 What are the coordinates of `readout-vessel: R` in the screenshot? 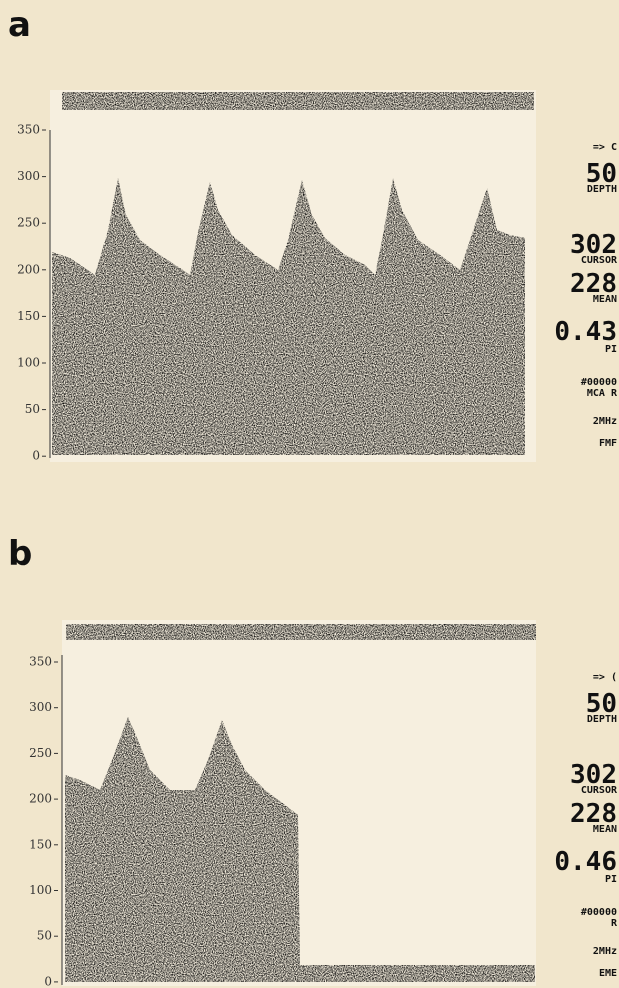 It's located at (614, 923).